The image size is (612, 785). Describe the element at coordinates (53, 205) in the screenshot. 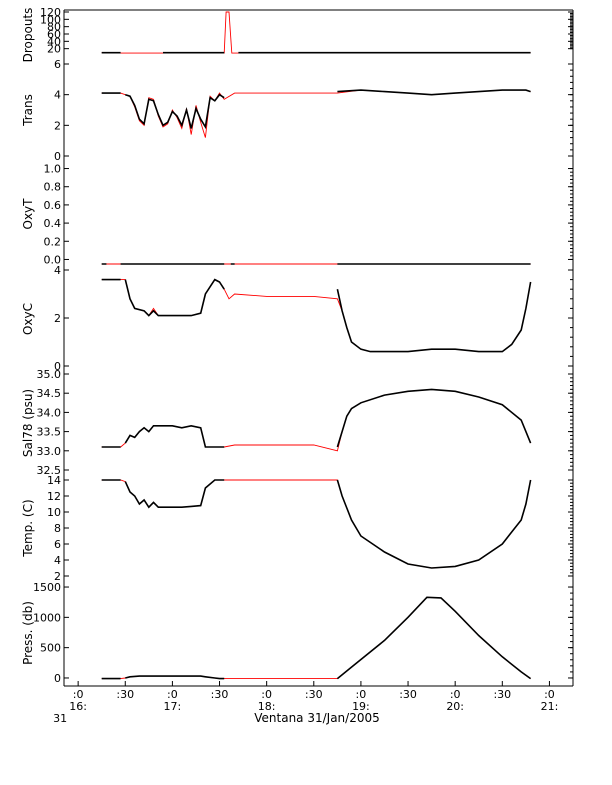

I see `y-tick-label: 0.6` at that location.